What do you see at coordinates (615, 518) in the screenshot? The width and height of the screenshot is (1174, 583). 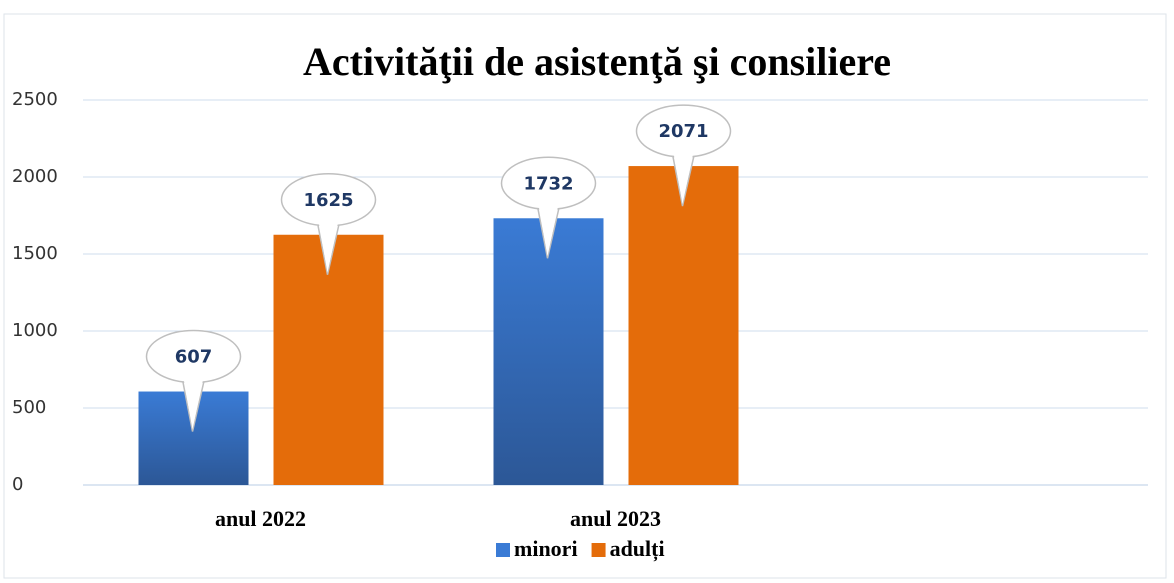 I see `x-tick-label: anul 2023` at bounding box center [615, 518].